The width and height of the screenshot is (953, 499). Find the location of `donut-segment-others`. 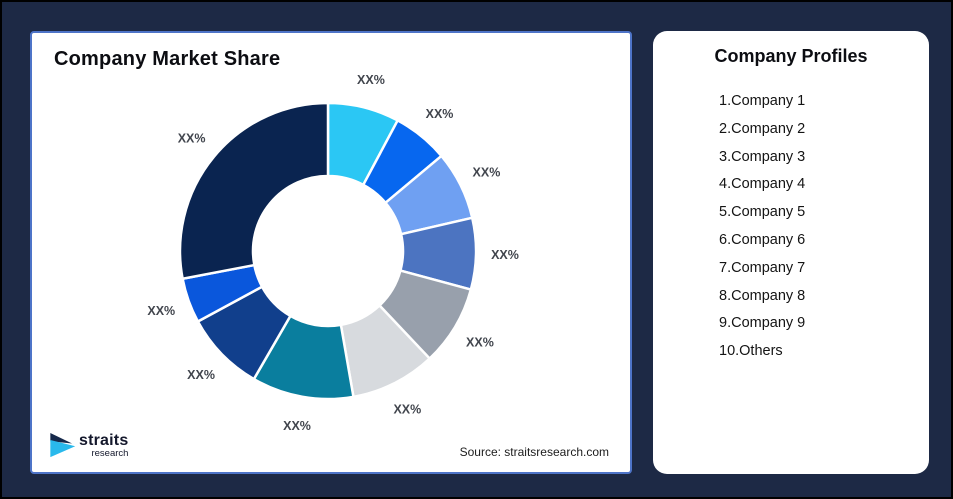

donut-segment-others is located at coordinates (254, 190).